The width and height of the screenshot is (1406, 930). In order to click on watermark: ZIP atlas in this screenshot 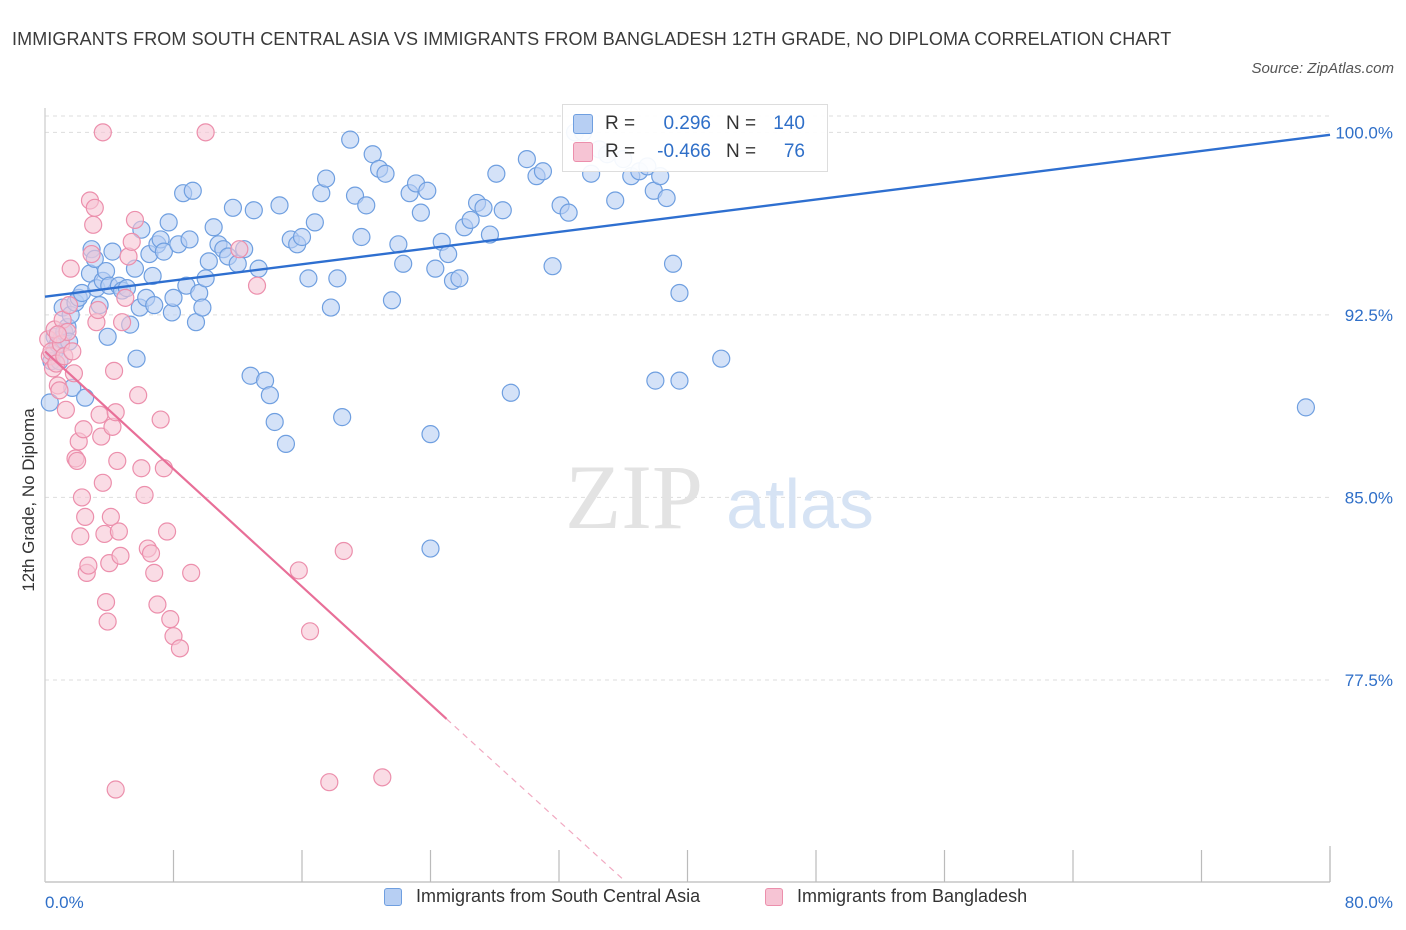, I will do `click(719, 497)`.